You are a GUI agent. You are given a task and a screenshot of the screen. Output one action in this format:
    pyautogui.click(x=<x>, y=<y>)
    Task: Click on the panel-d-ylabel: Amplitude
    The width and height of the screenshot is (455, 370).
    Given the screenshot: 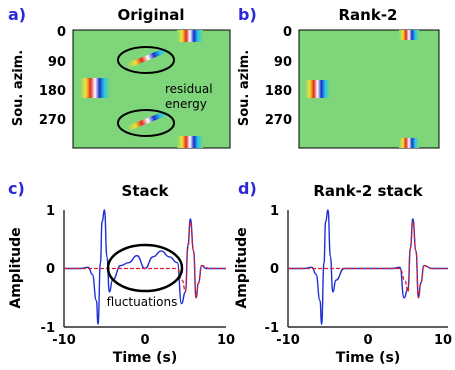 What is the action you would take?
    pyautogui.click(x=242, y=267)
    